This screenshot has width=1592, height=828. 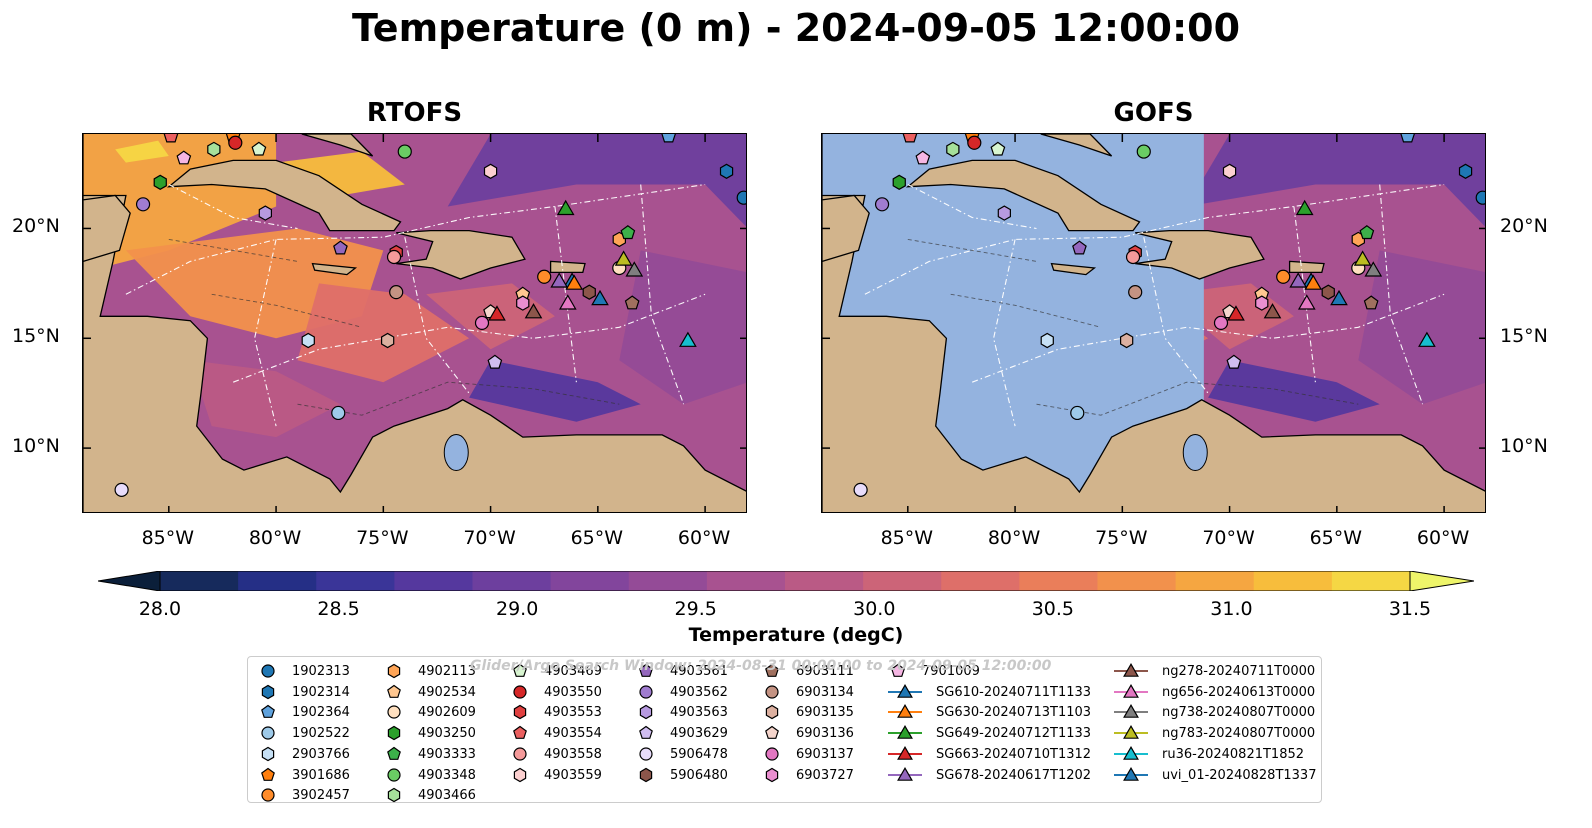 I want to click on colorbar-label: Temperature (degC), so click(x=796, y=635).